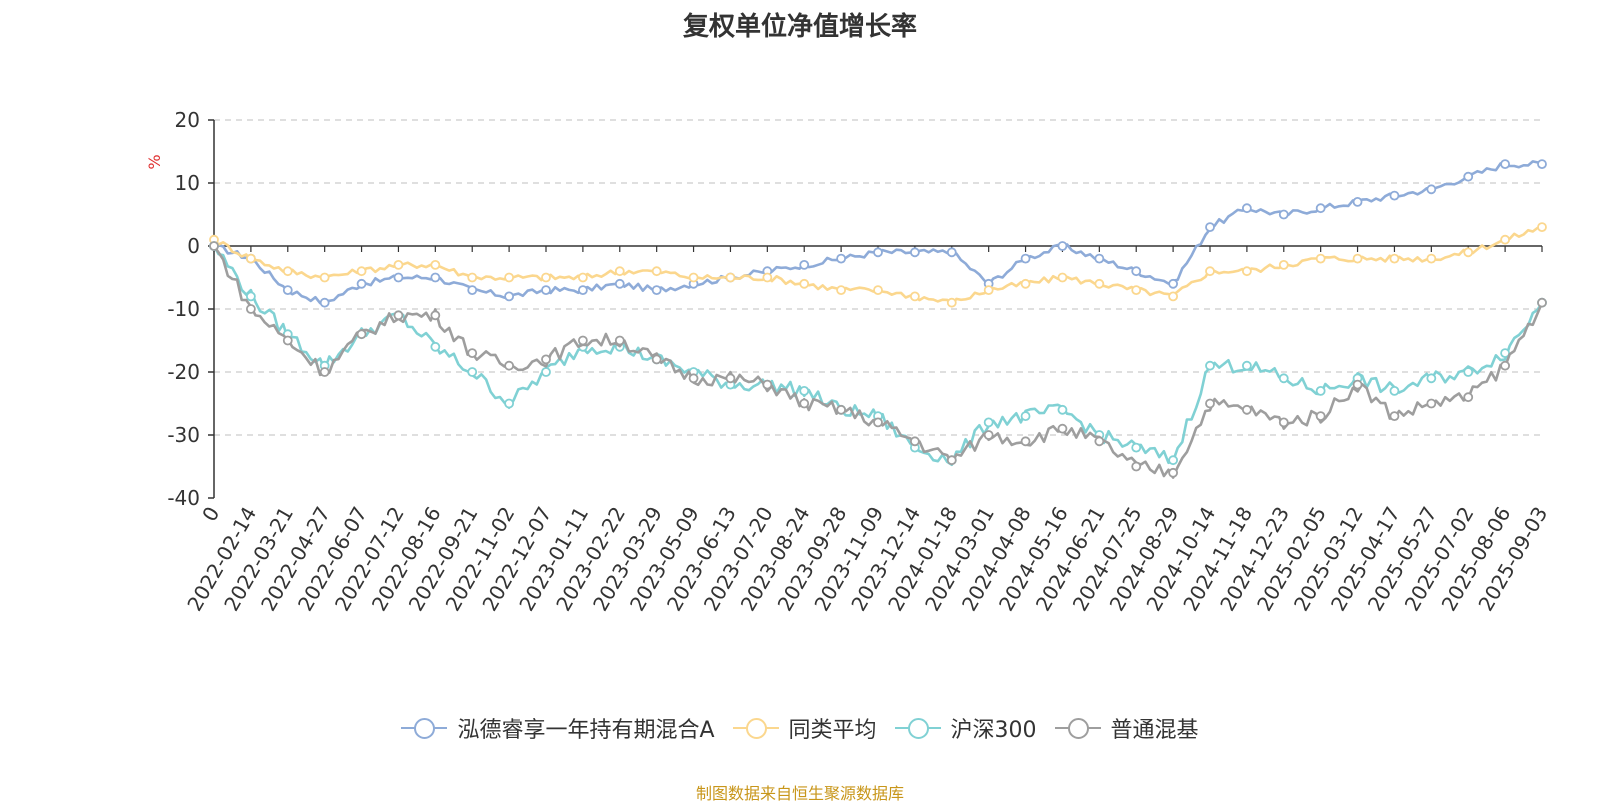 Image resolution: width=1600 pixels, height=804 pixels. Describe the element at coordinates (1126, 728) in the screenshot. I see `legend-item-3: 普通混基` at that location.